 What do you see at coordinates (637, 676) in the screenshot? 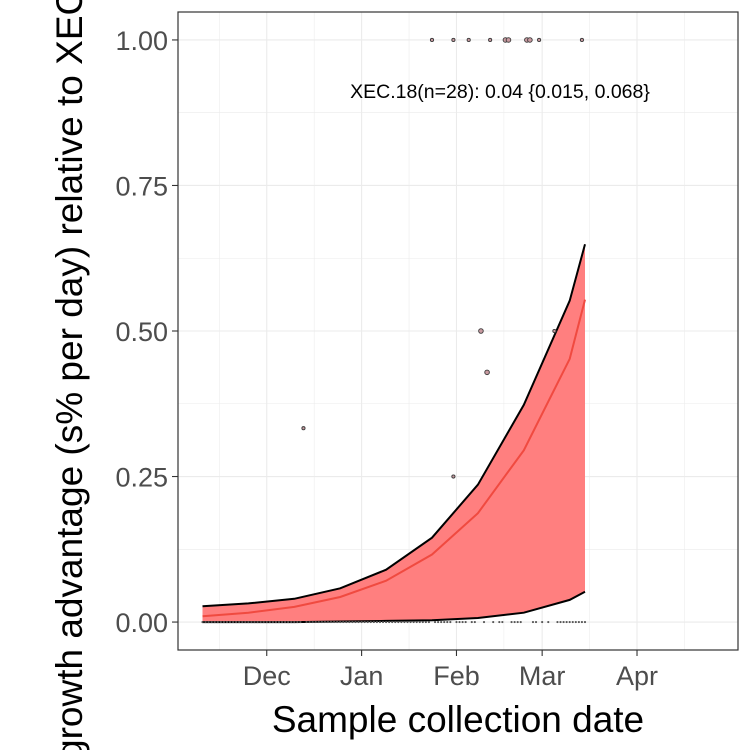
I see `x-tick-label: Apr` at bounding box center [637, 676].